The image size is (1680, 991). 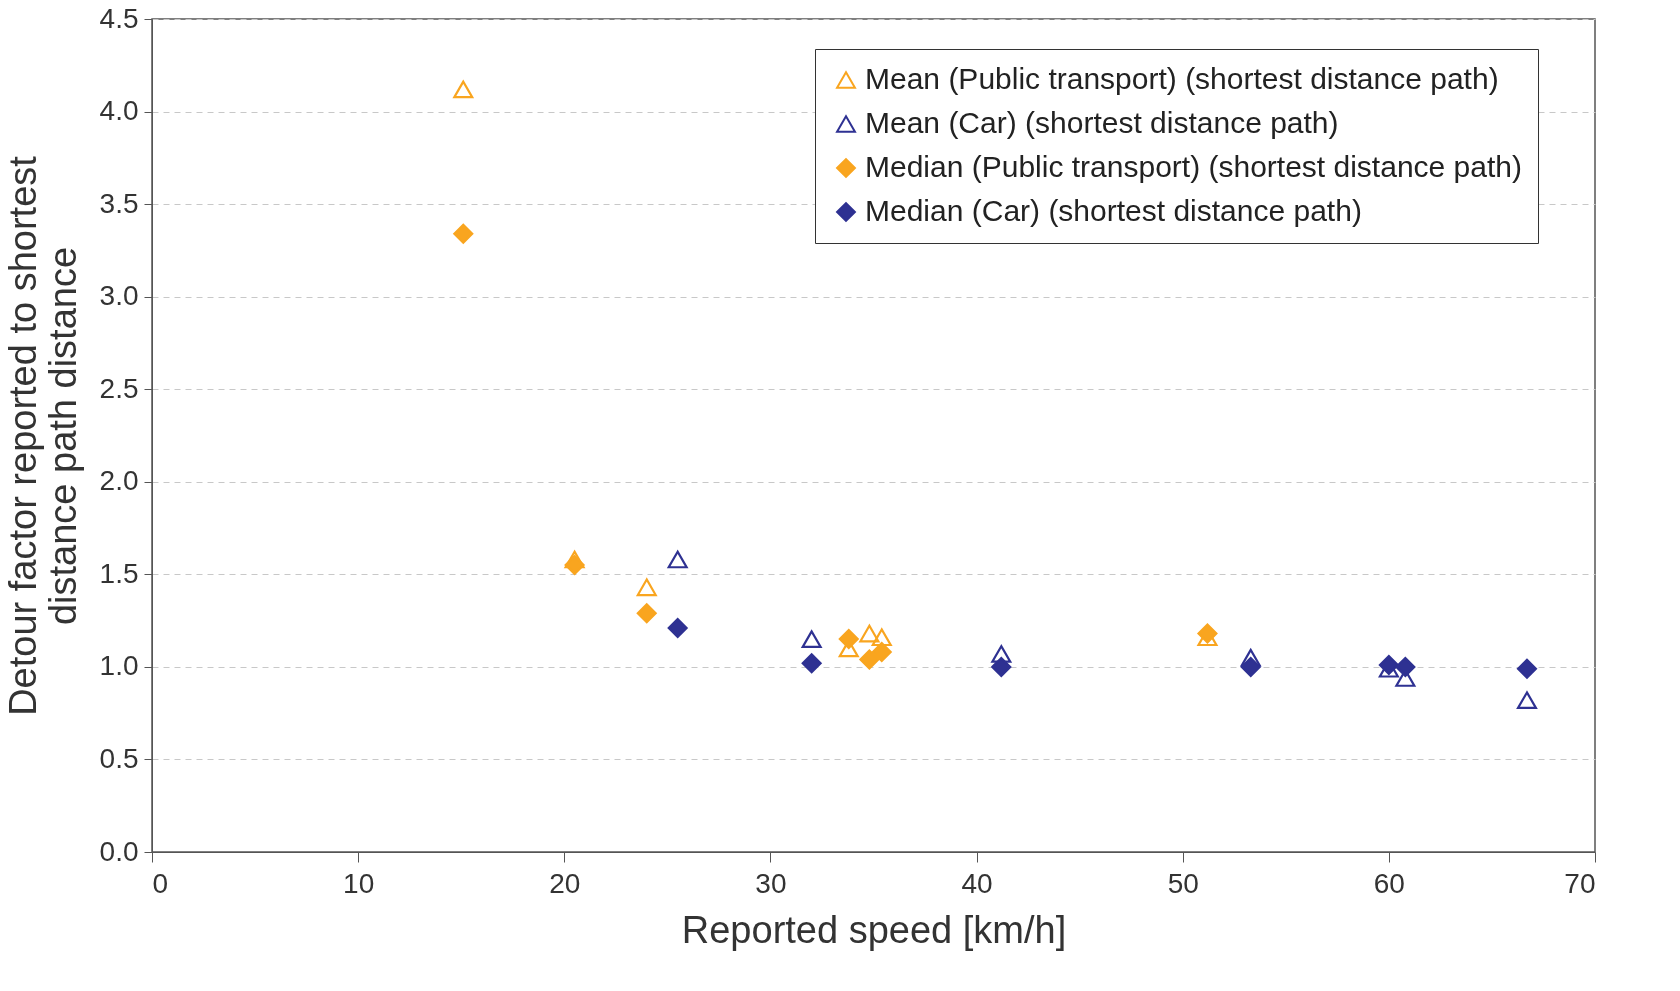 I want to click on x-axis-title: Reported speed [km/h], so click(x=874, y=929).